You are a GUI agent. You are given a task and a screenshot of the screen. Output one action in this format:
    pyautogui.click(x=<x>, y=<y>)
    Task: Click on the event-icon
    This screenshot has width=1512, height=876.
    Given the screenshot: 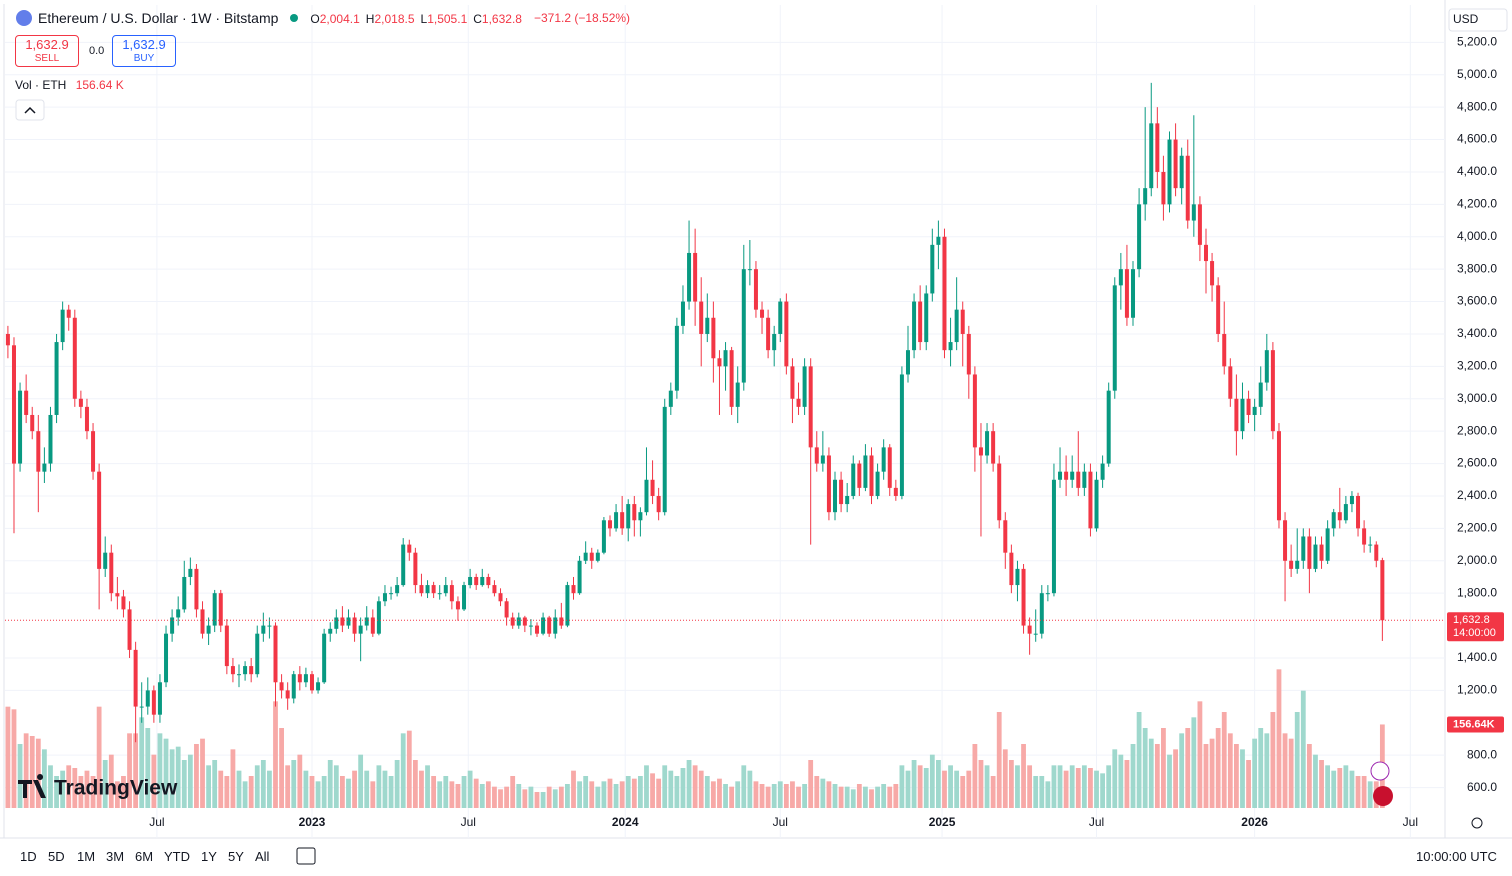 What is the action you would take?
    pyautogui.click(x=1380, y=771)
    